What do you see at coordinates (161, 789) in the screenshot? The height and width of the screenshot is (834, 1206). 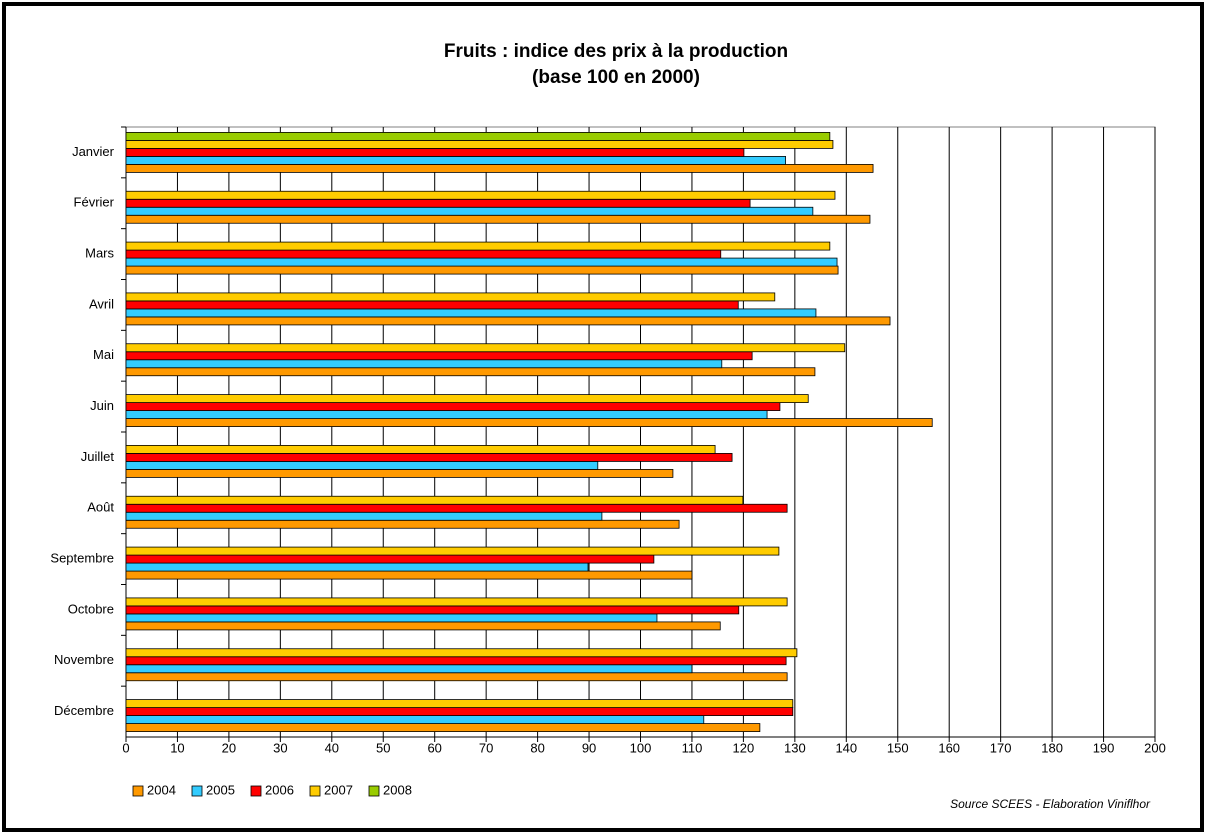 I see `legend-label: 2004` at bounding box center [161, 789].